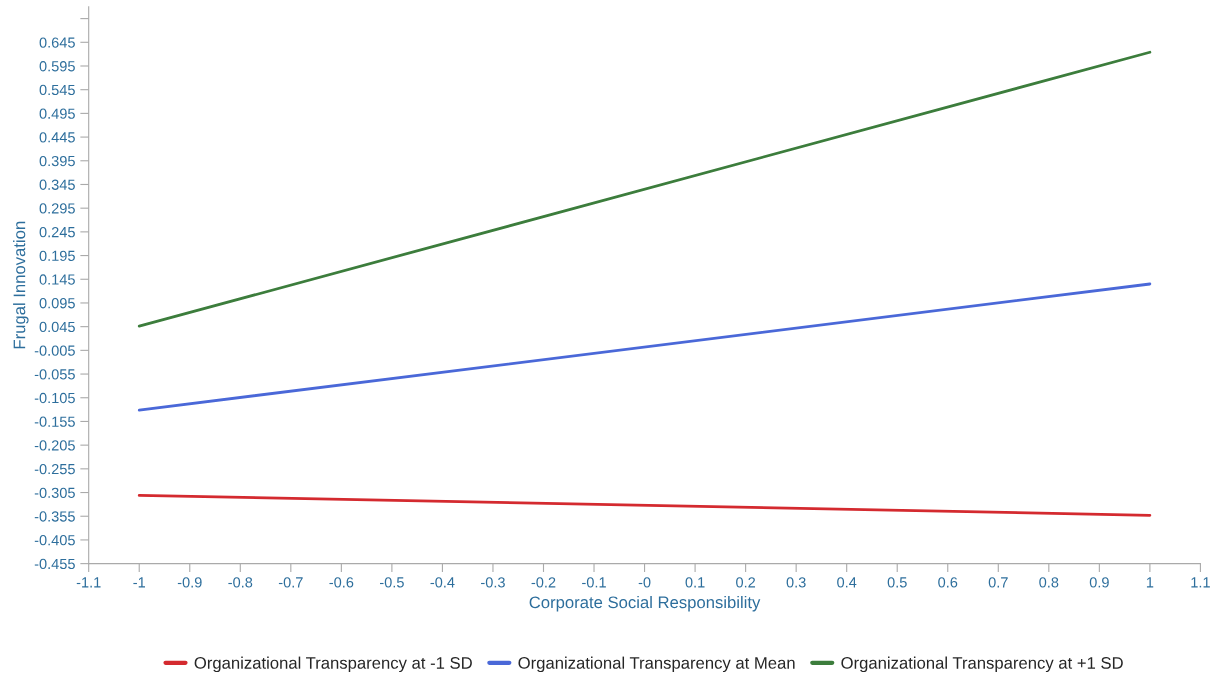 The height and width of the screenshot is (675, 1215). What do you see at coordinates (333, 664) in the screenshot?
I see `legend-label: Organizational Transparency at -1 SD` at bounding box center [333, 664].